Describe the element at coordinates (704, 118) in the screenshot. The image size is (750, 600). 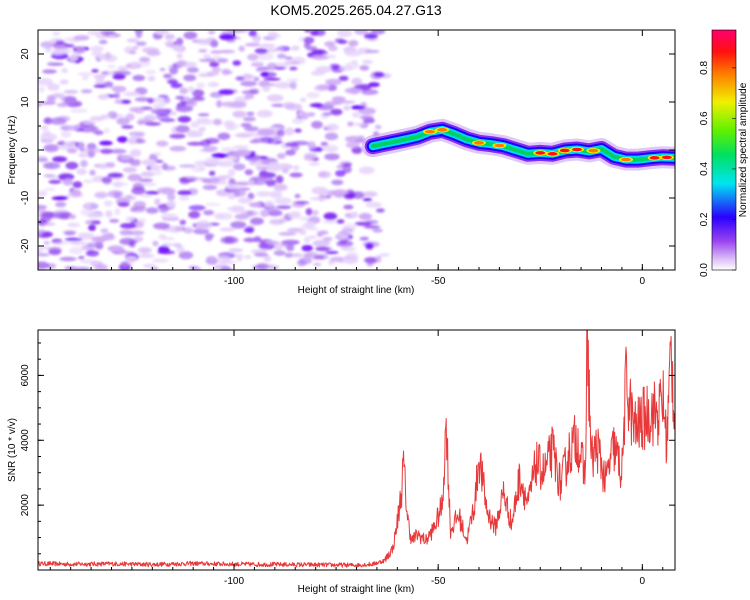
I see `colorbar-tick-label: 0.6` at that location.